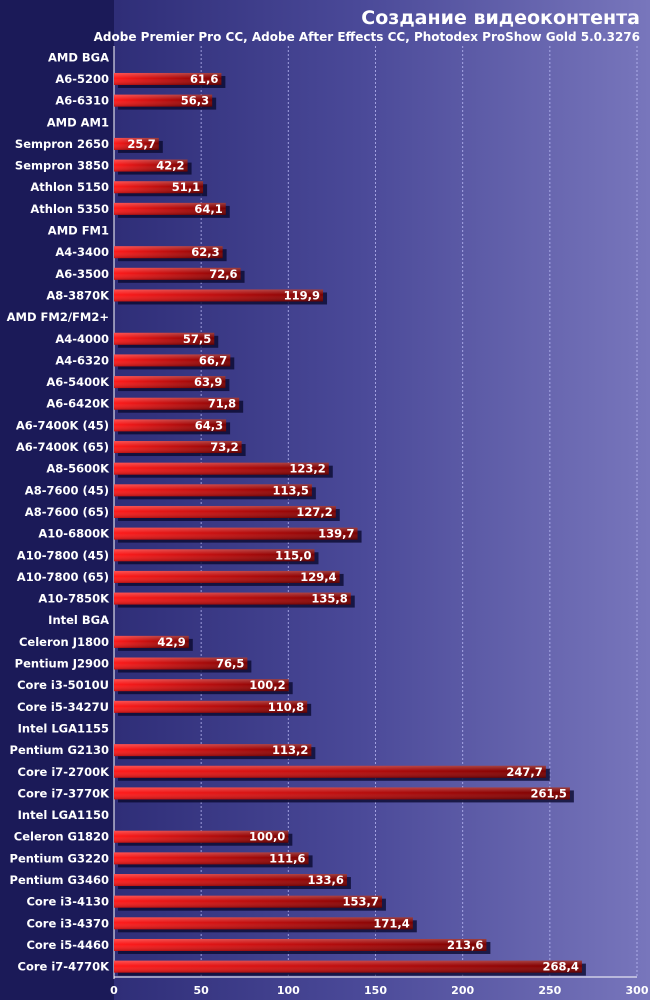 The image size is (650, 1000). Describe the element at coordinates (74, 599) in the screenshot. I see `category-label: A10-7850K` at that location.